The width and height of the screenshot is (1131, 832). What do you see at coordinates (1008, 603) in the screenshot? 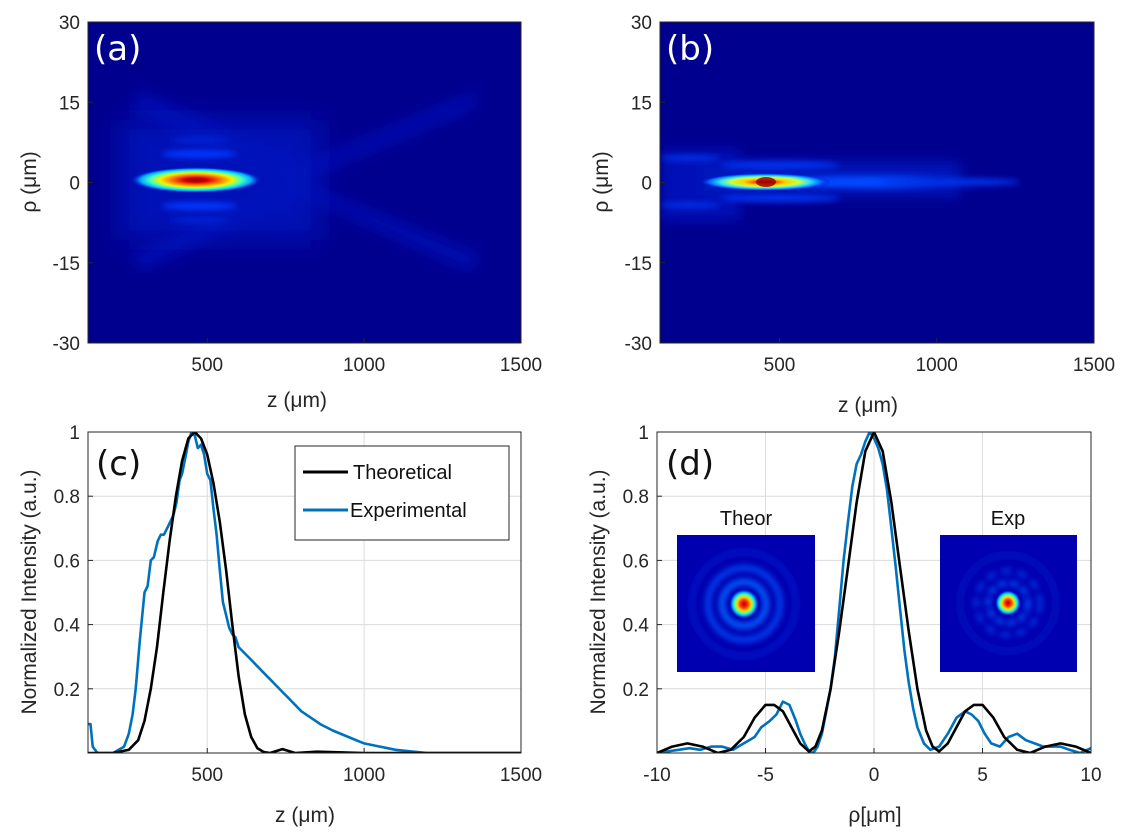
I see `inset-exp-spot` at bounding box center [1008, 603].